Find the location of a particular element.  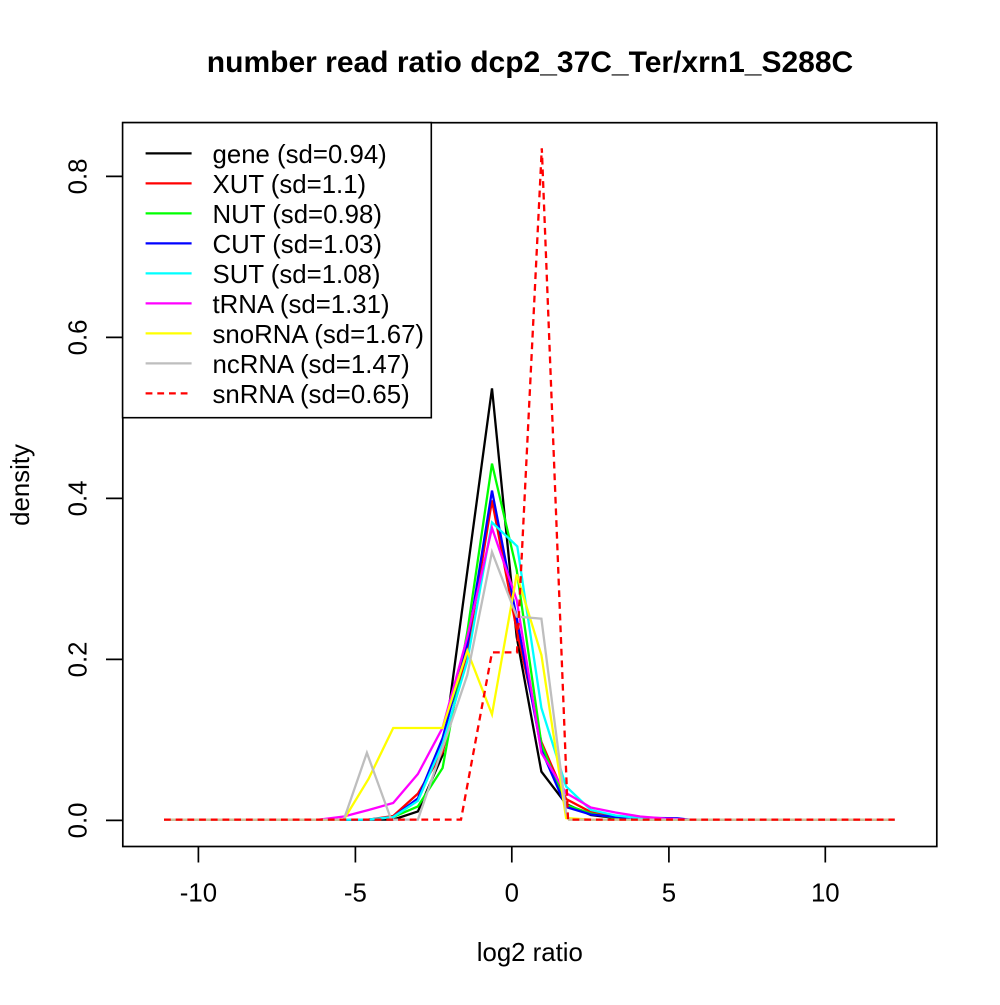

svg-text: 0.8 is located at coordinates (79, 176).